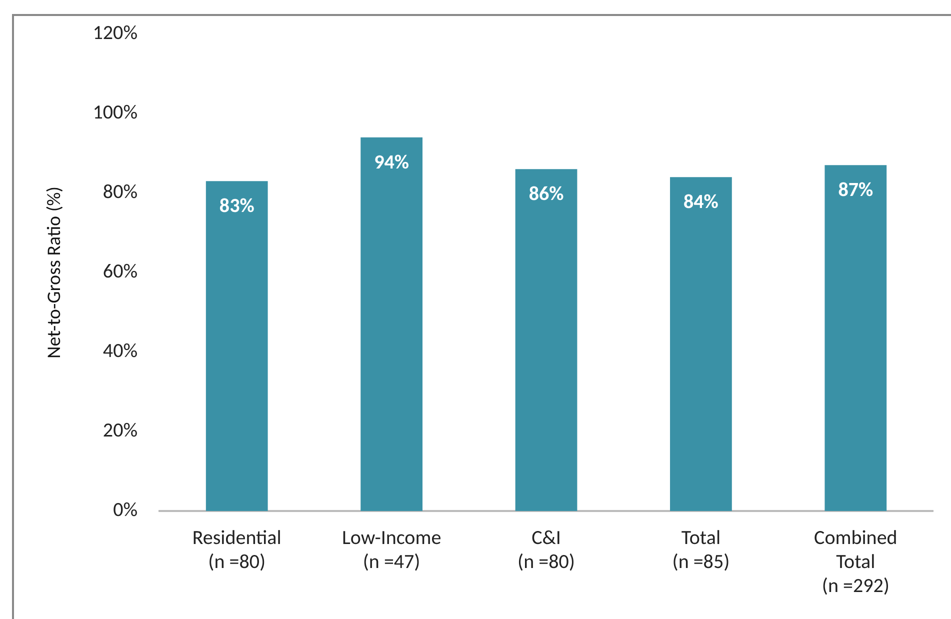 This screenshot has width=951, height=619. Describe the element at coordinates (701, 550) in the screenshot. I see `x-tick-label: Total (n =85)` at that location.